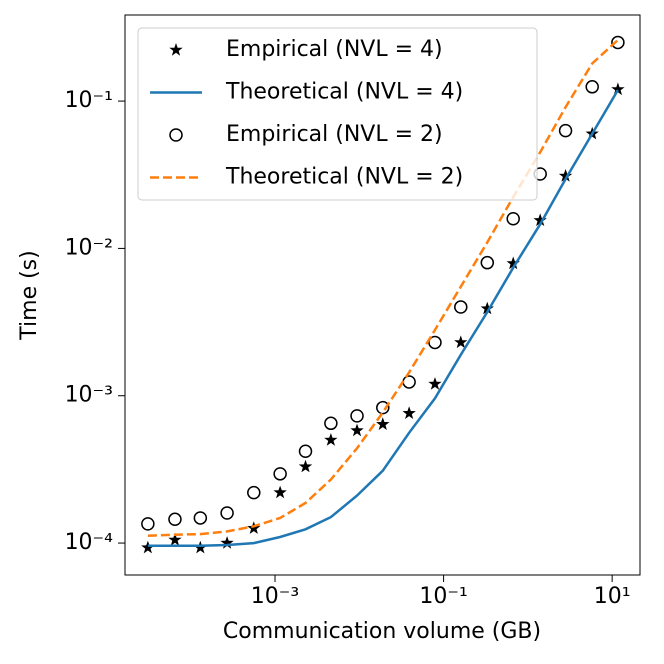 This screenshot has height=664, width=664. I want to click on legend-label: Empirical (NVL = 4), so click(334, 49).